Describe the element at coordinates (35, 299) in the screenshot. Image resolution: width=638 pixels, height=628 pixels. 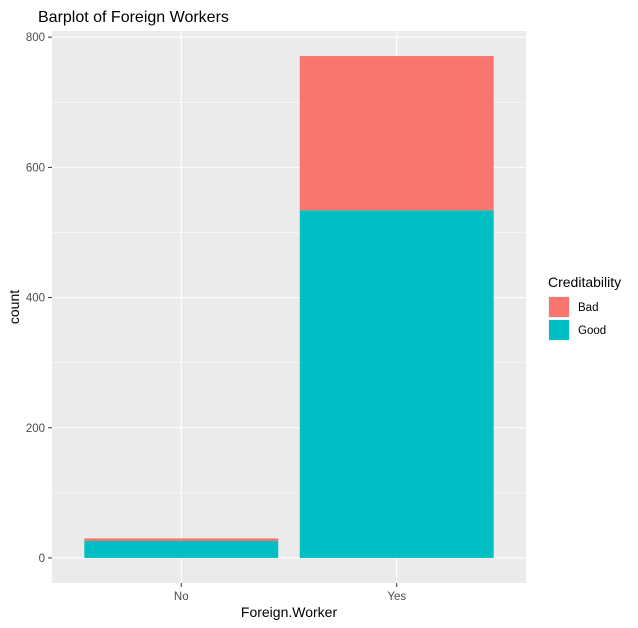
I see `y-tick-label: 400` at that location.